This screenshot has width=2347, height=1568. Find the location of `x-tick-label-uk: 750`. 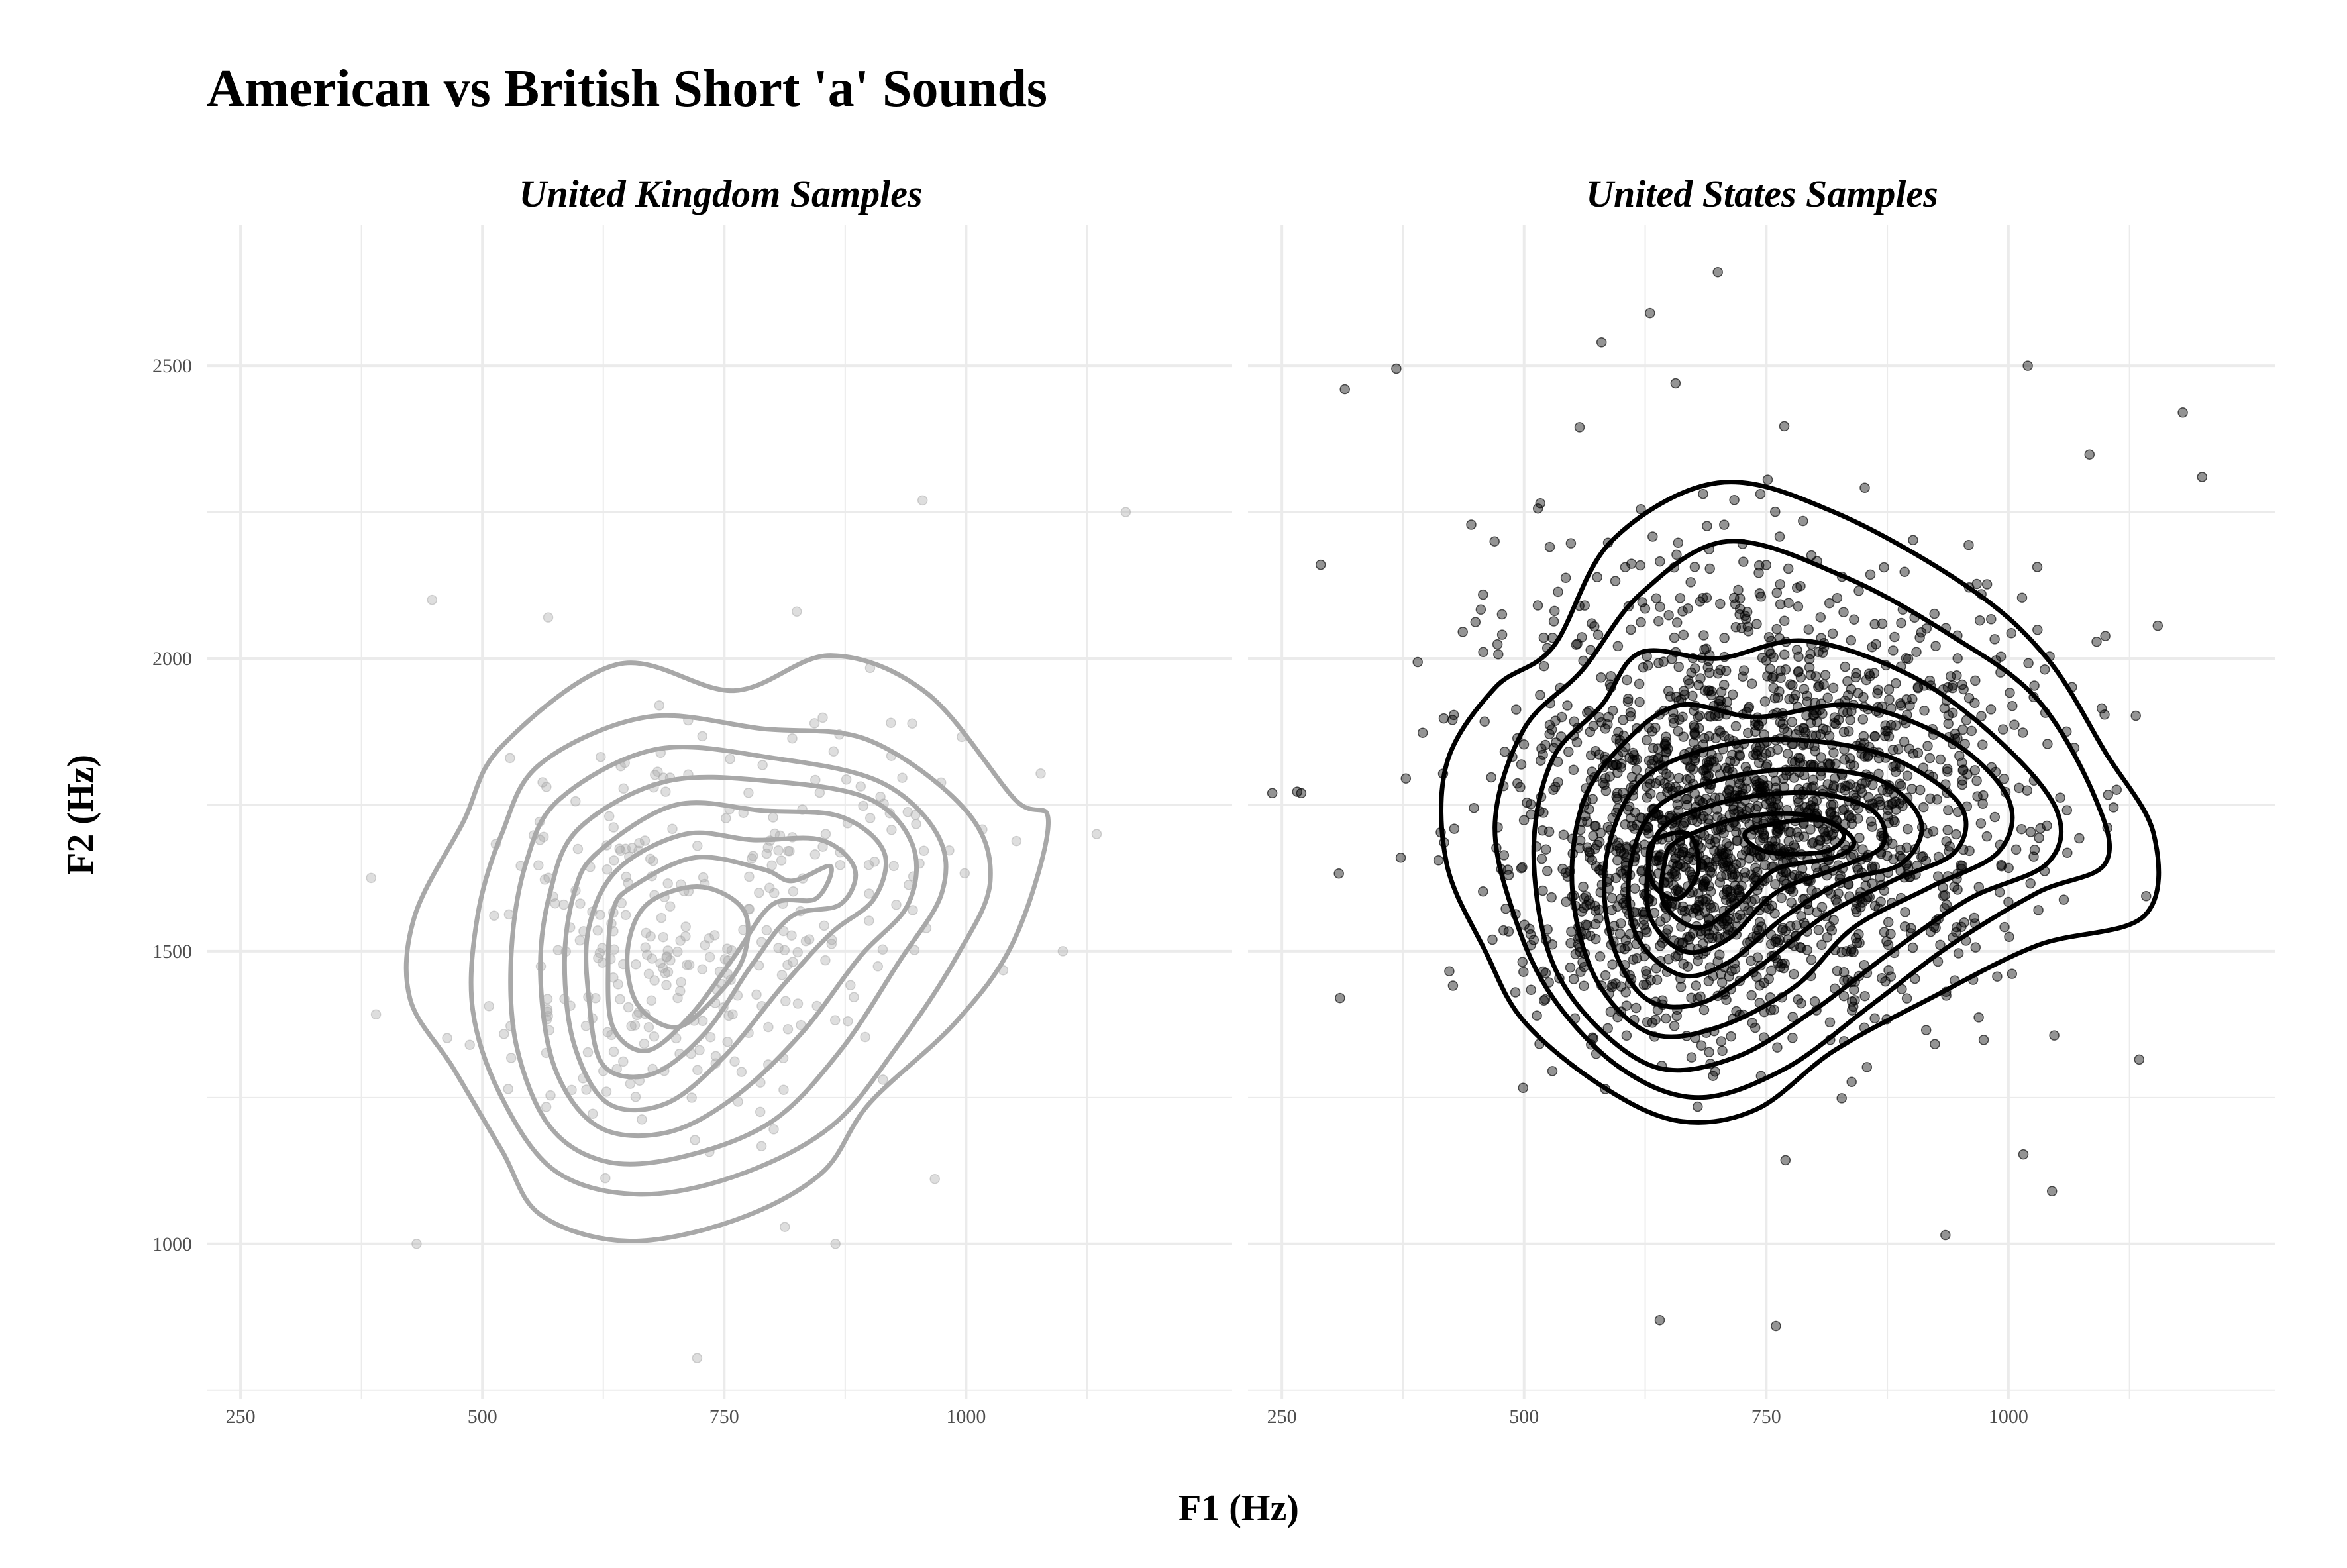

x-tick-label-uk: 750 is located at coordinates (724, 1417).